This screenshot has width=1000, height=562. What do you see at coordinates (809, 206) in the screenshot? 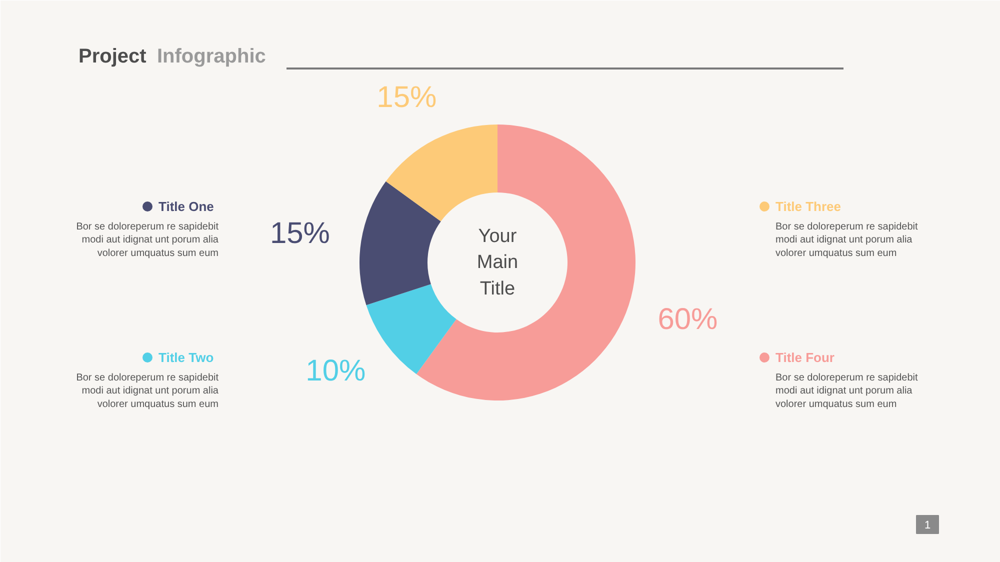
I see `legend-label: Title Three` at bounding box center [809, 206].